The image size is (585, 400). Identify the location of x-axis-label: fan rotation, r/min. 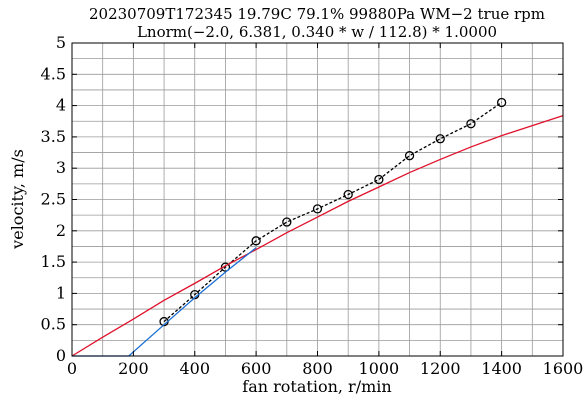
(316, 386).